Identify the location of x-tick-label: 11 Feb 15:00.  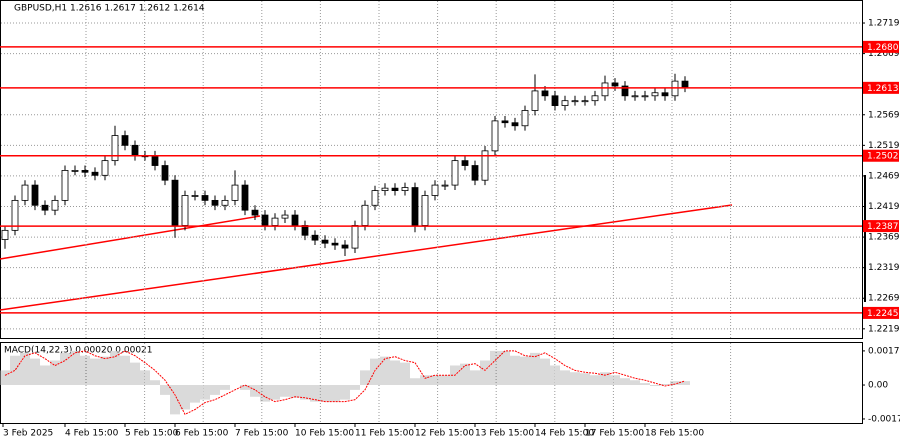
(384, 434).